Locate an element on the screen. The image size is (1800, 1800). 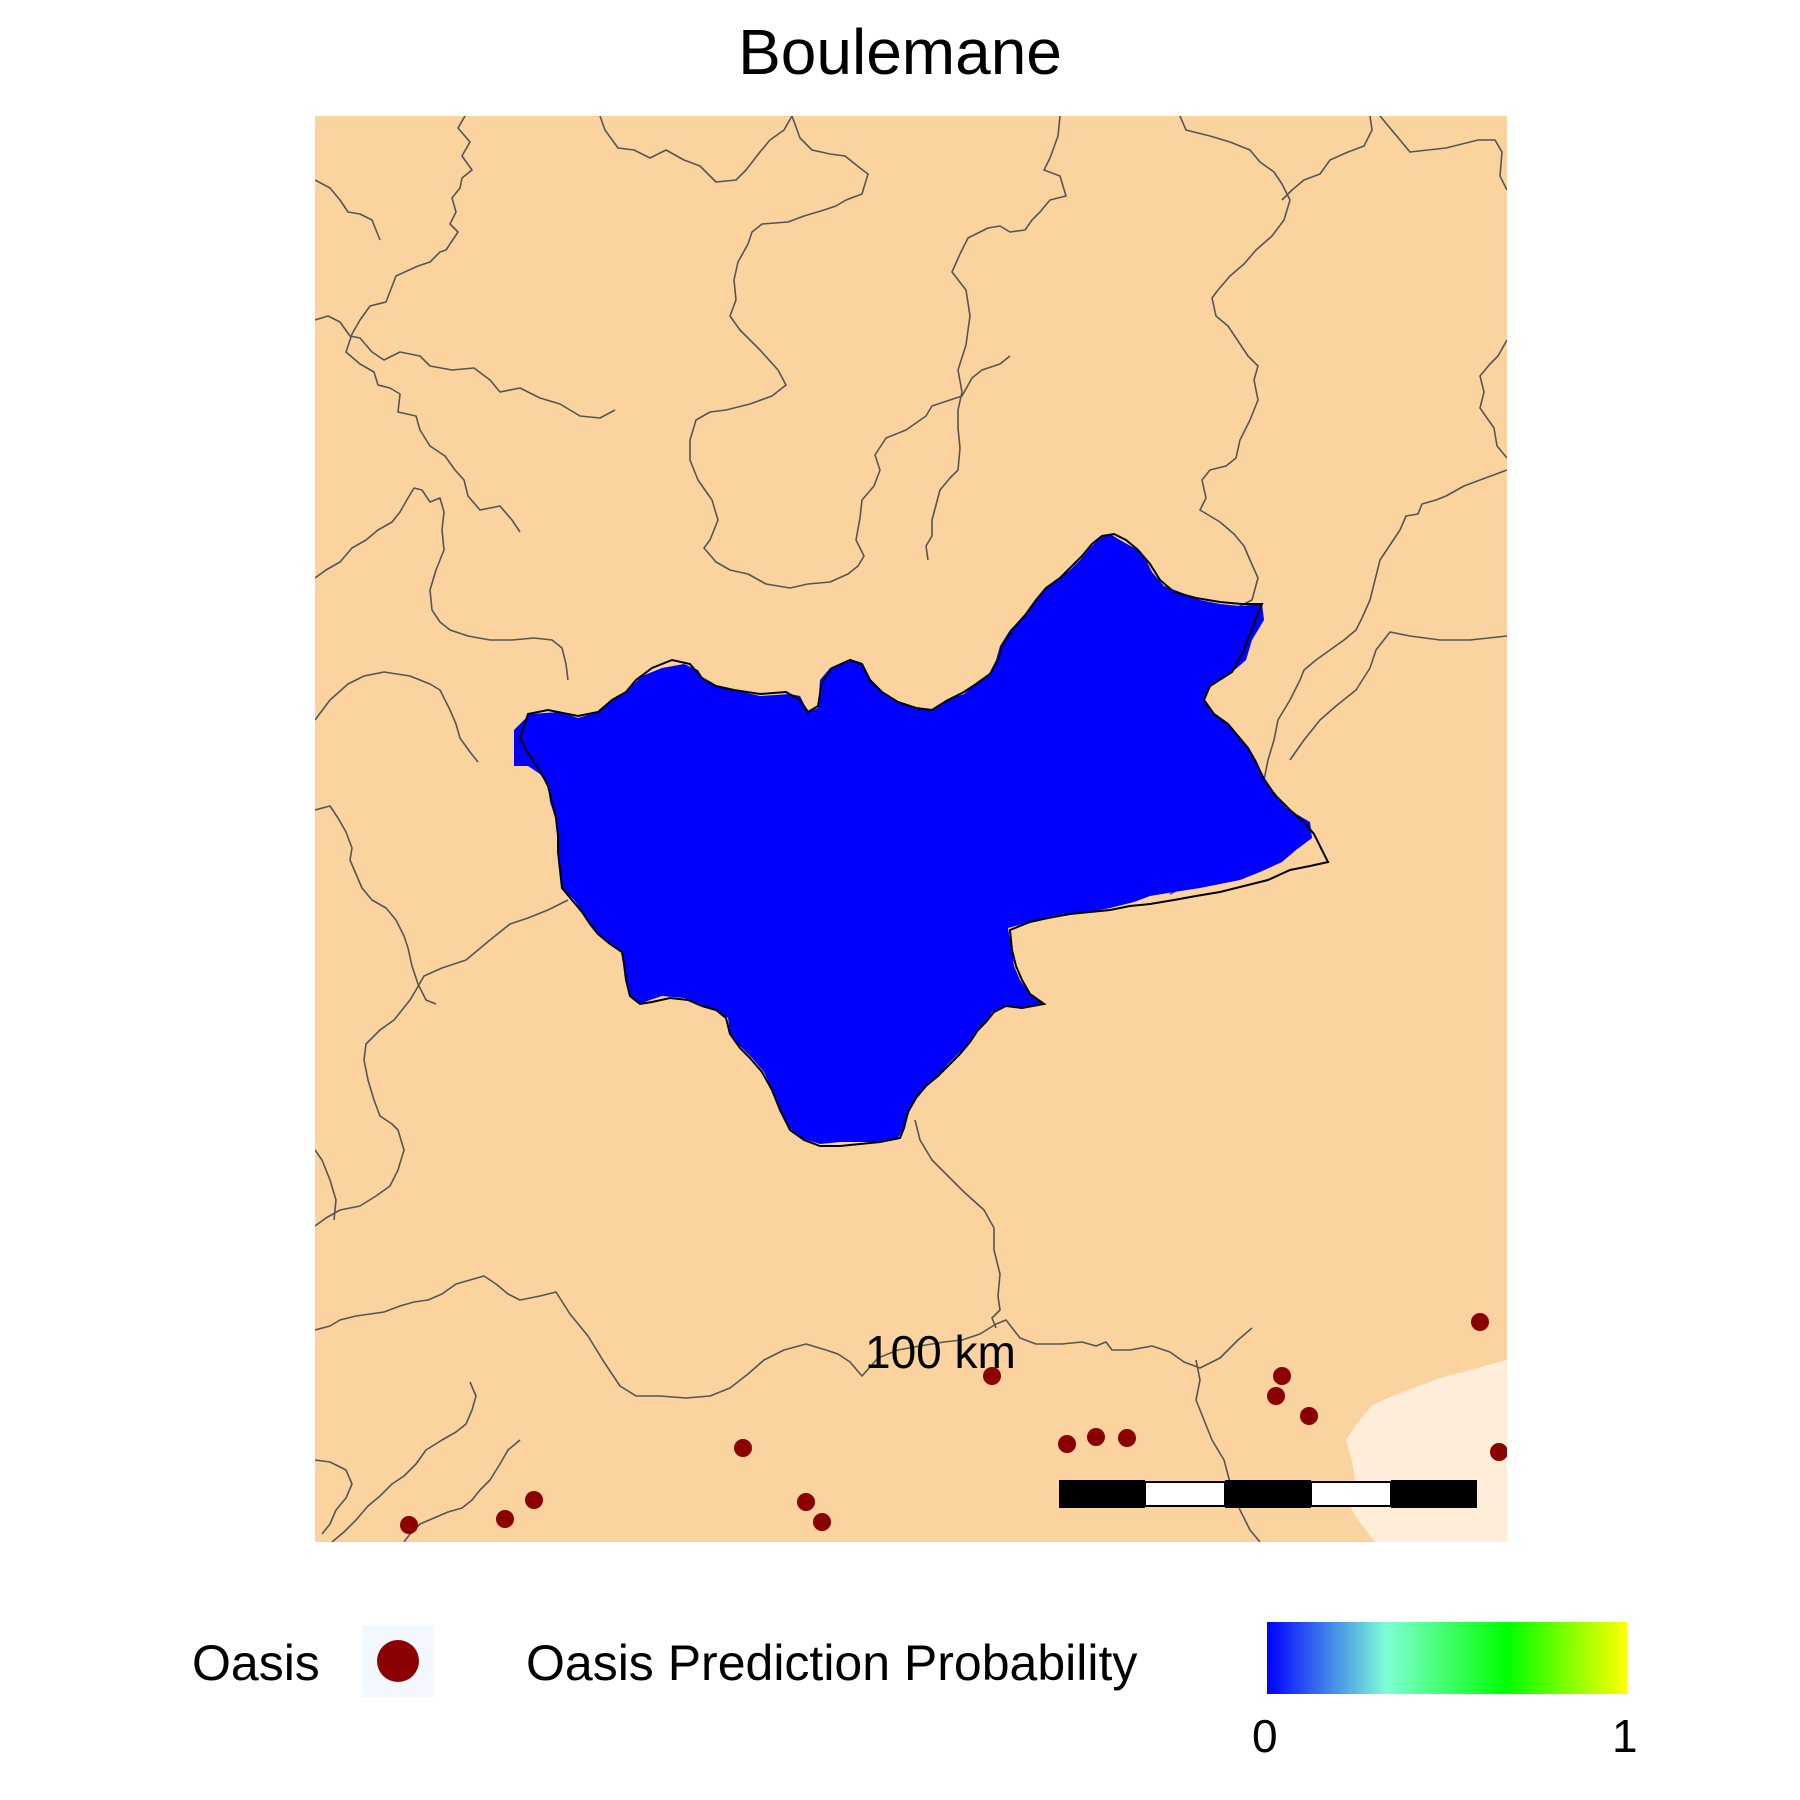
map-title: Boulemane is located at coordinates (900, 52).